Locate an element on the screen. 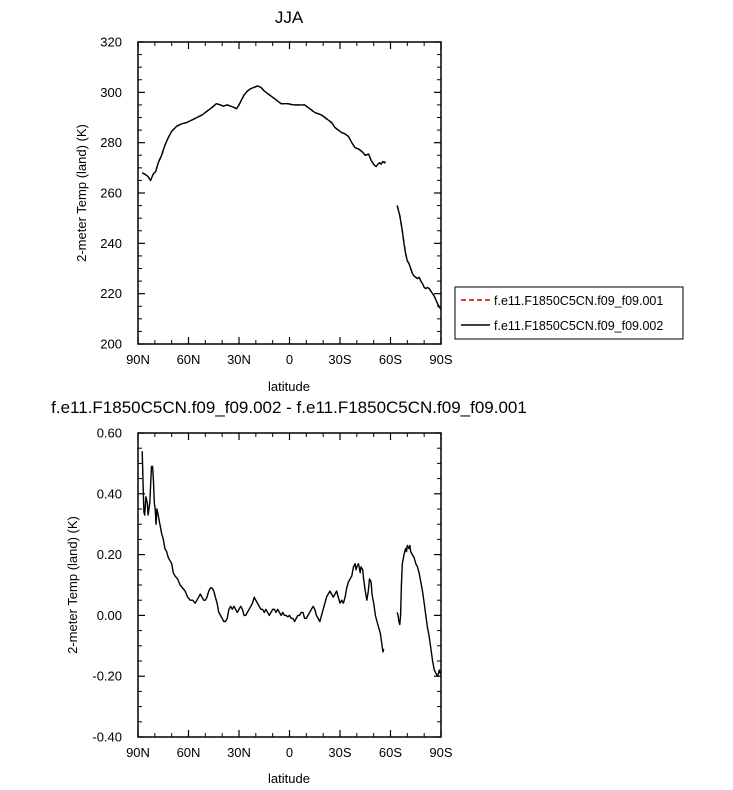 The height and width of the screenshot is (790, 733). bottom-plot-lines is located at coordinates (291, 564).